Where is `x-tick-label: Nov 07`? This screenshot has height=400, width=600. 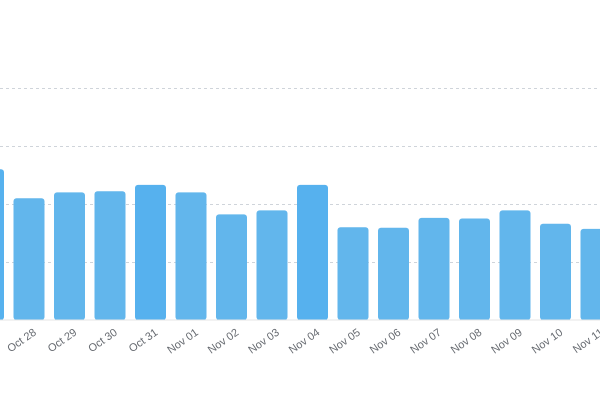 x-tick-label: Nov 07 is located at coordinates (425, 342).